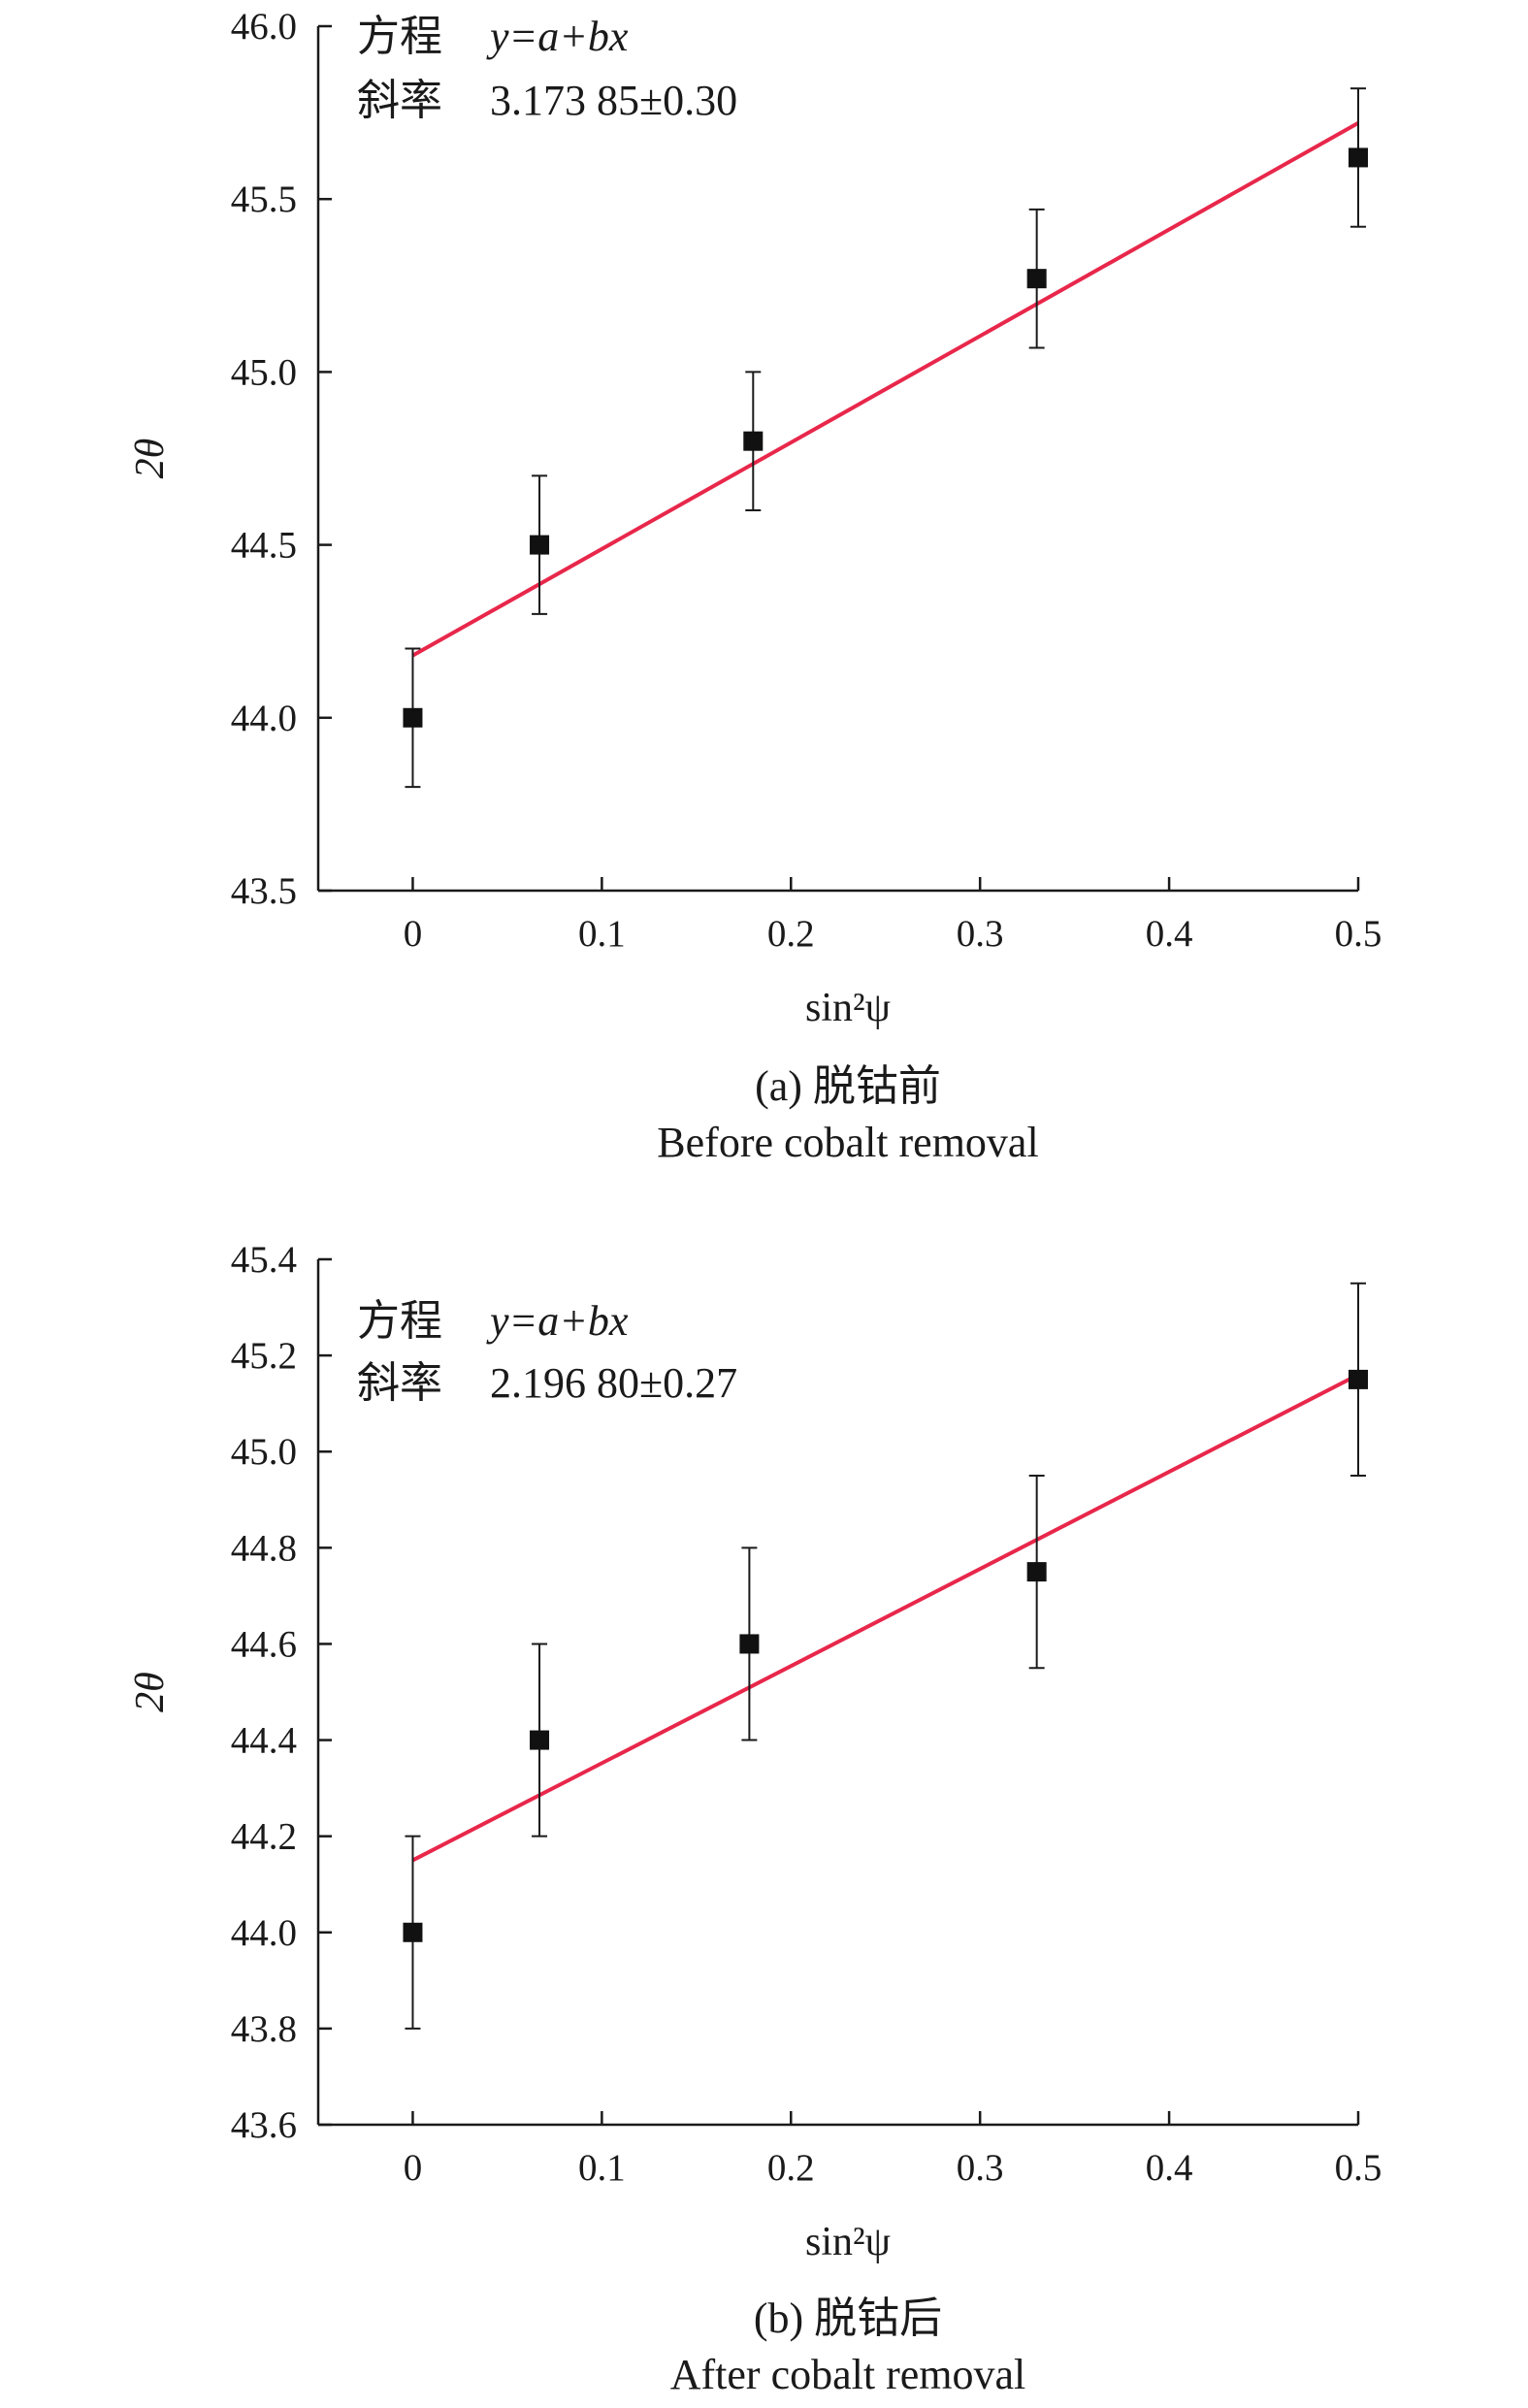  Describe the element at coordinates (613, 100) in the screenshot. I see `slope-value: 3.173 85±0.30` at that location.